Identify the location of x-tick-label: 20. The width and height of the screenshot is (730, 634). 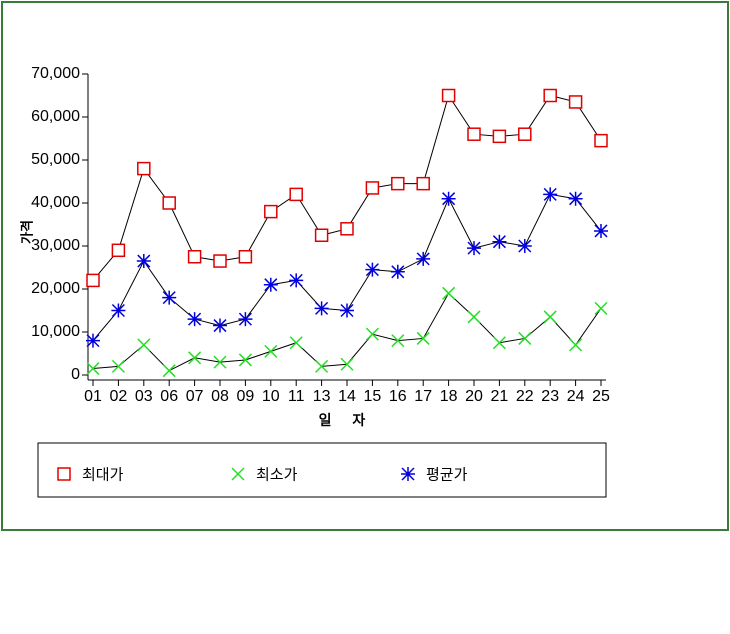
(474, 396).